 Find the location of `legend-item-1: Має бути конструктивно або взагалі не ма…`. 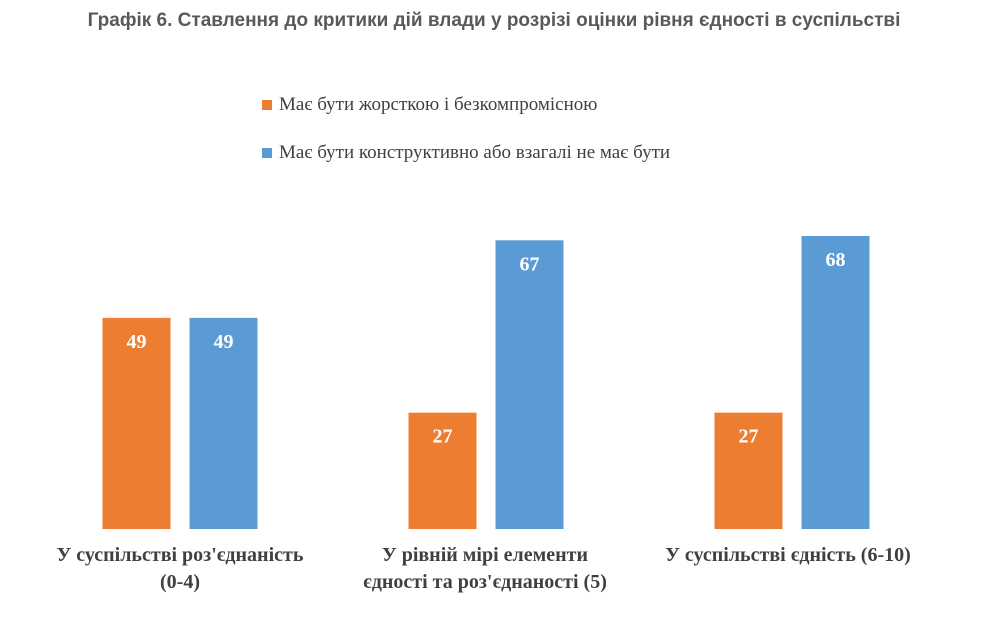

legend-item-1: Має бути конструктивно або взагалі не ма… is located at coordinates (466, 153).